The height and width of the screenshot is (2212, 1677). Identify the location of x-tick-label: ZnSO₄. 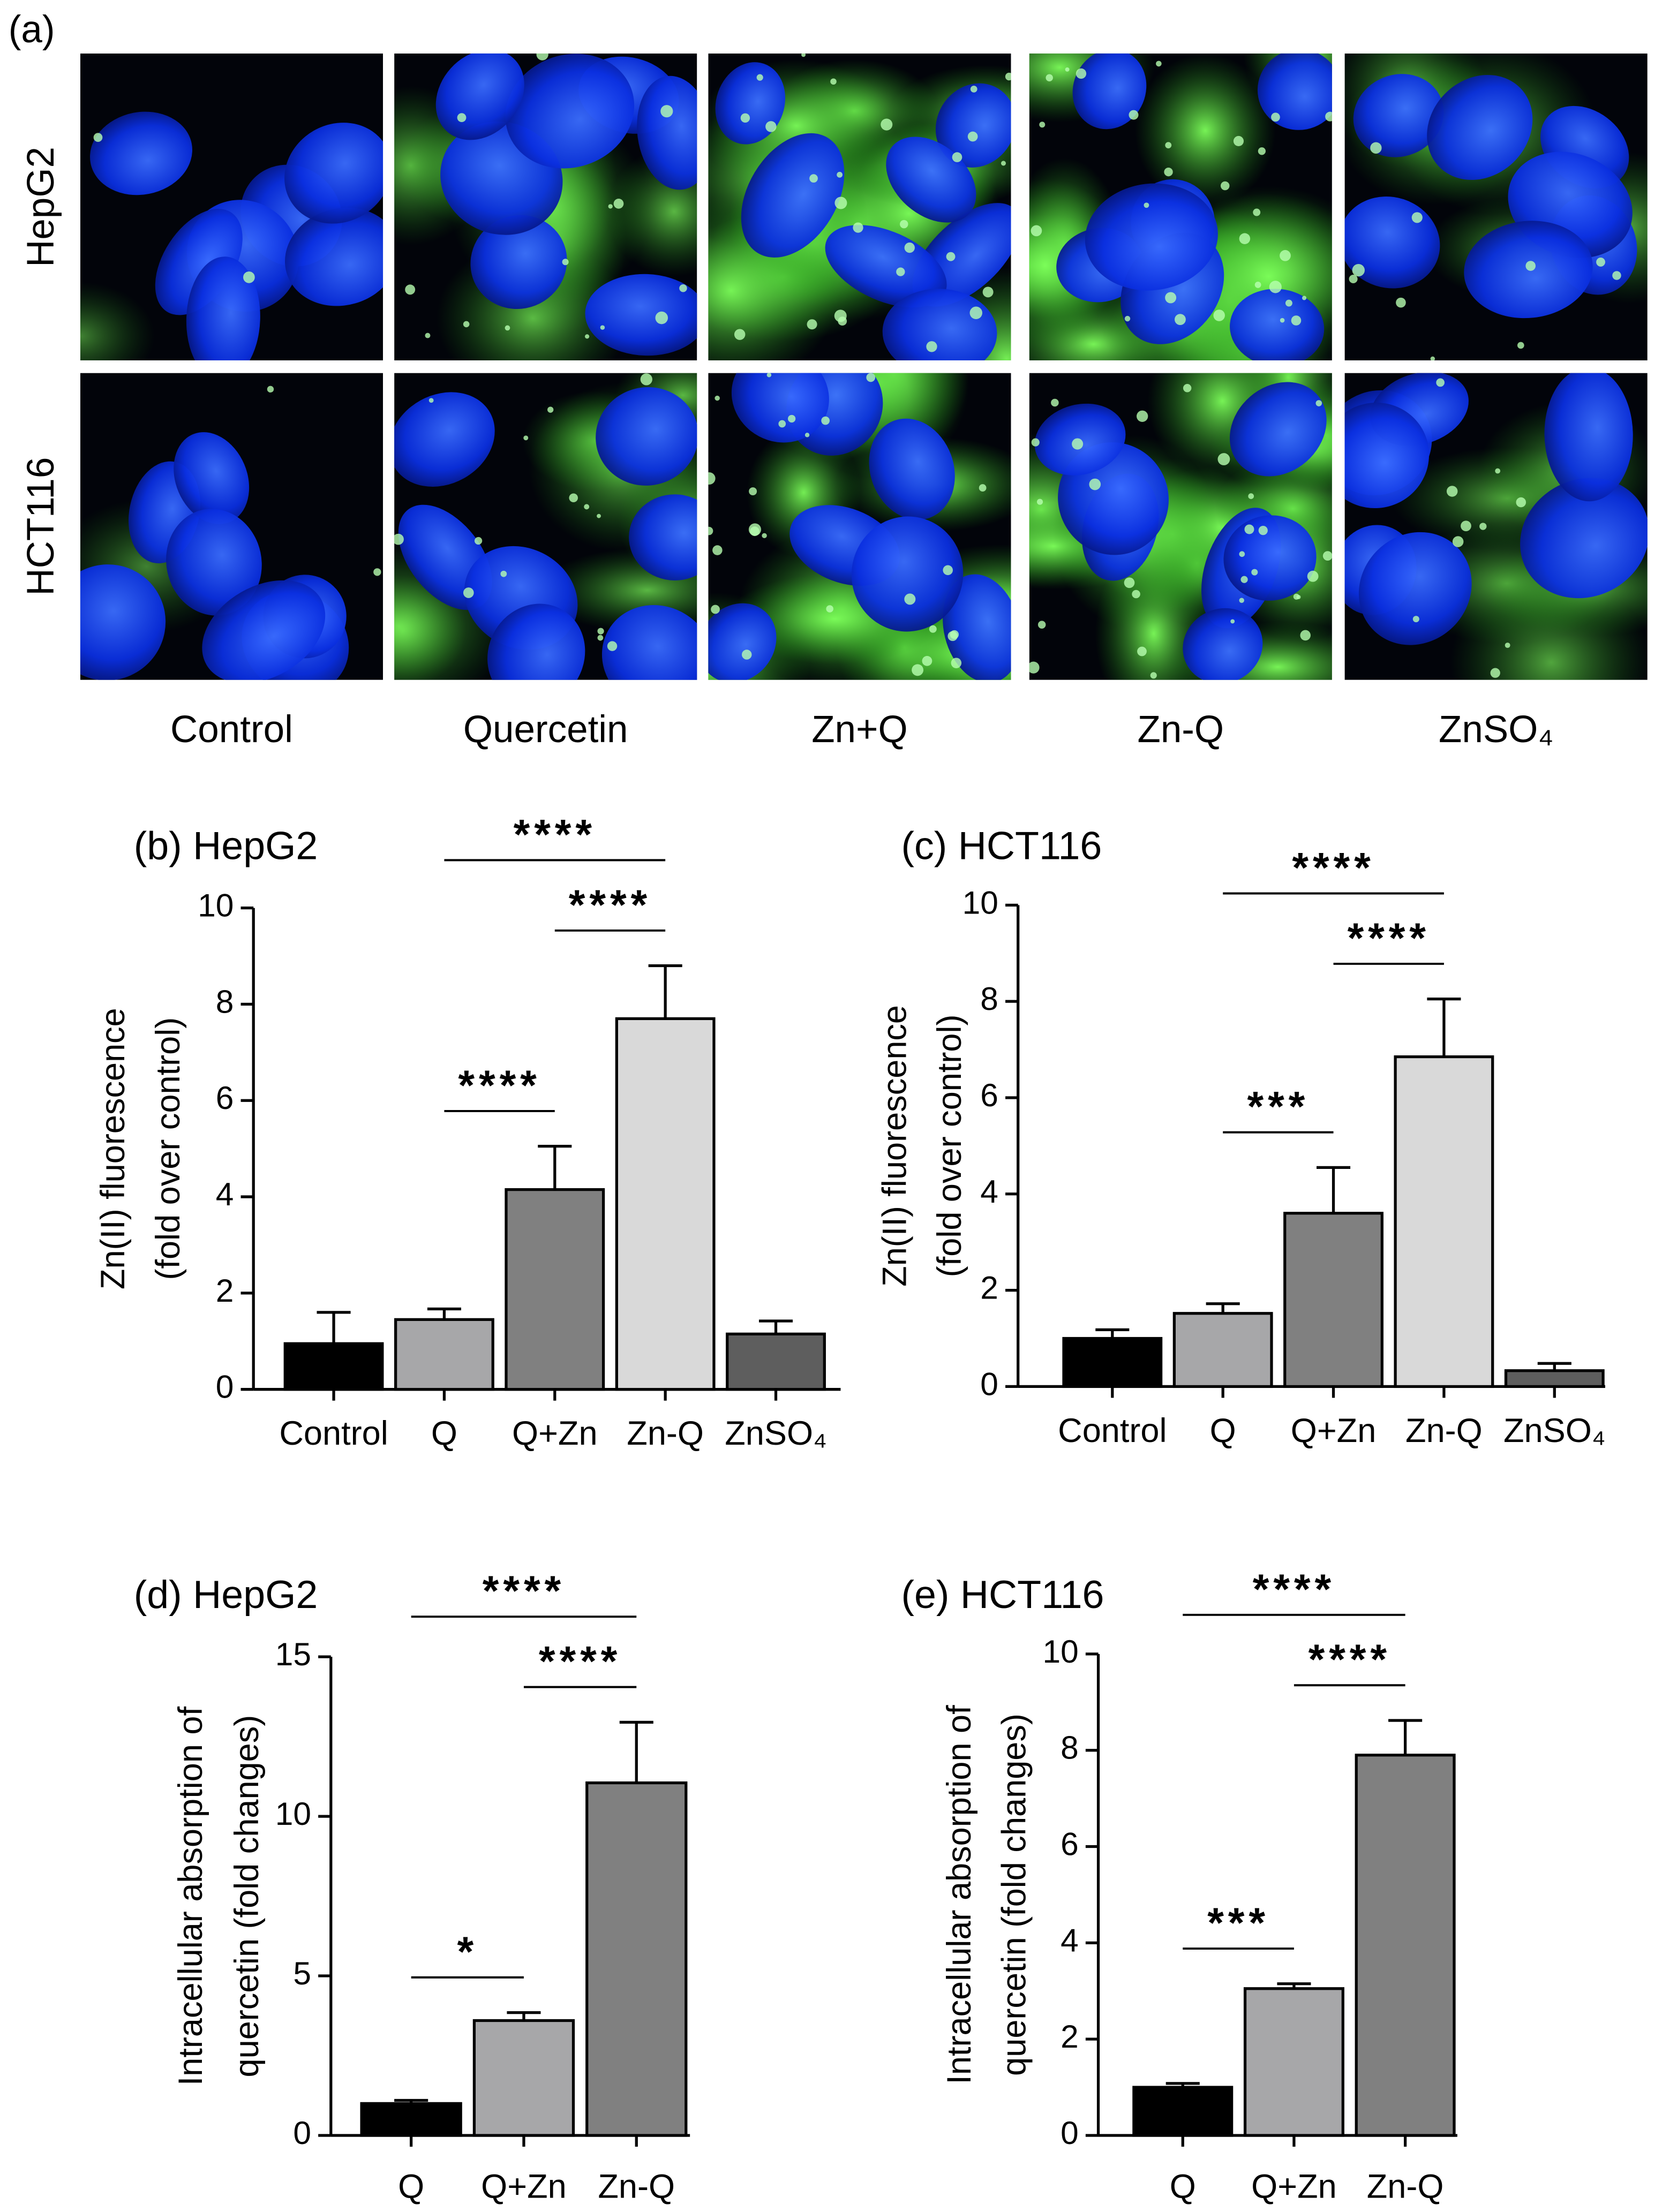
(776, 1434).